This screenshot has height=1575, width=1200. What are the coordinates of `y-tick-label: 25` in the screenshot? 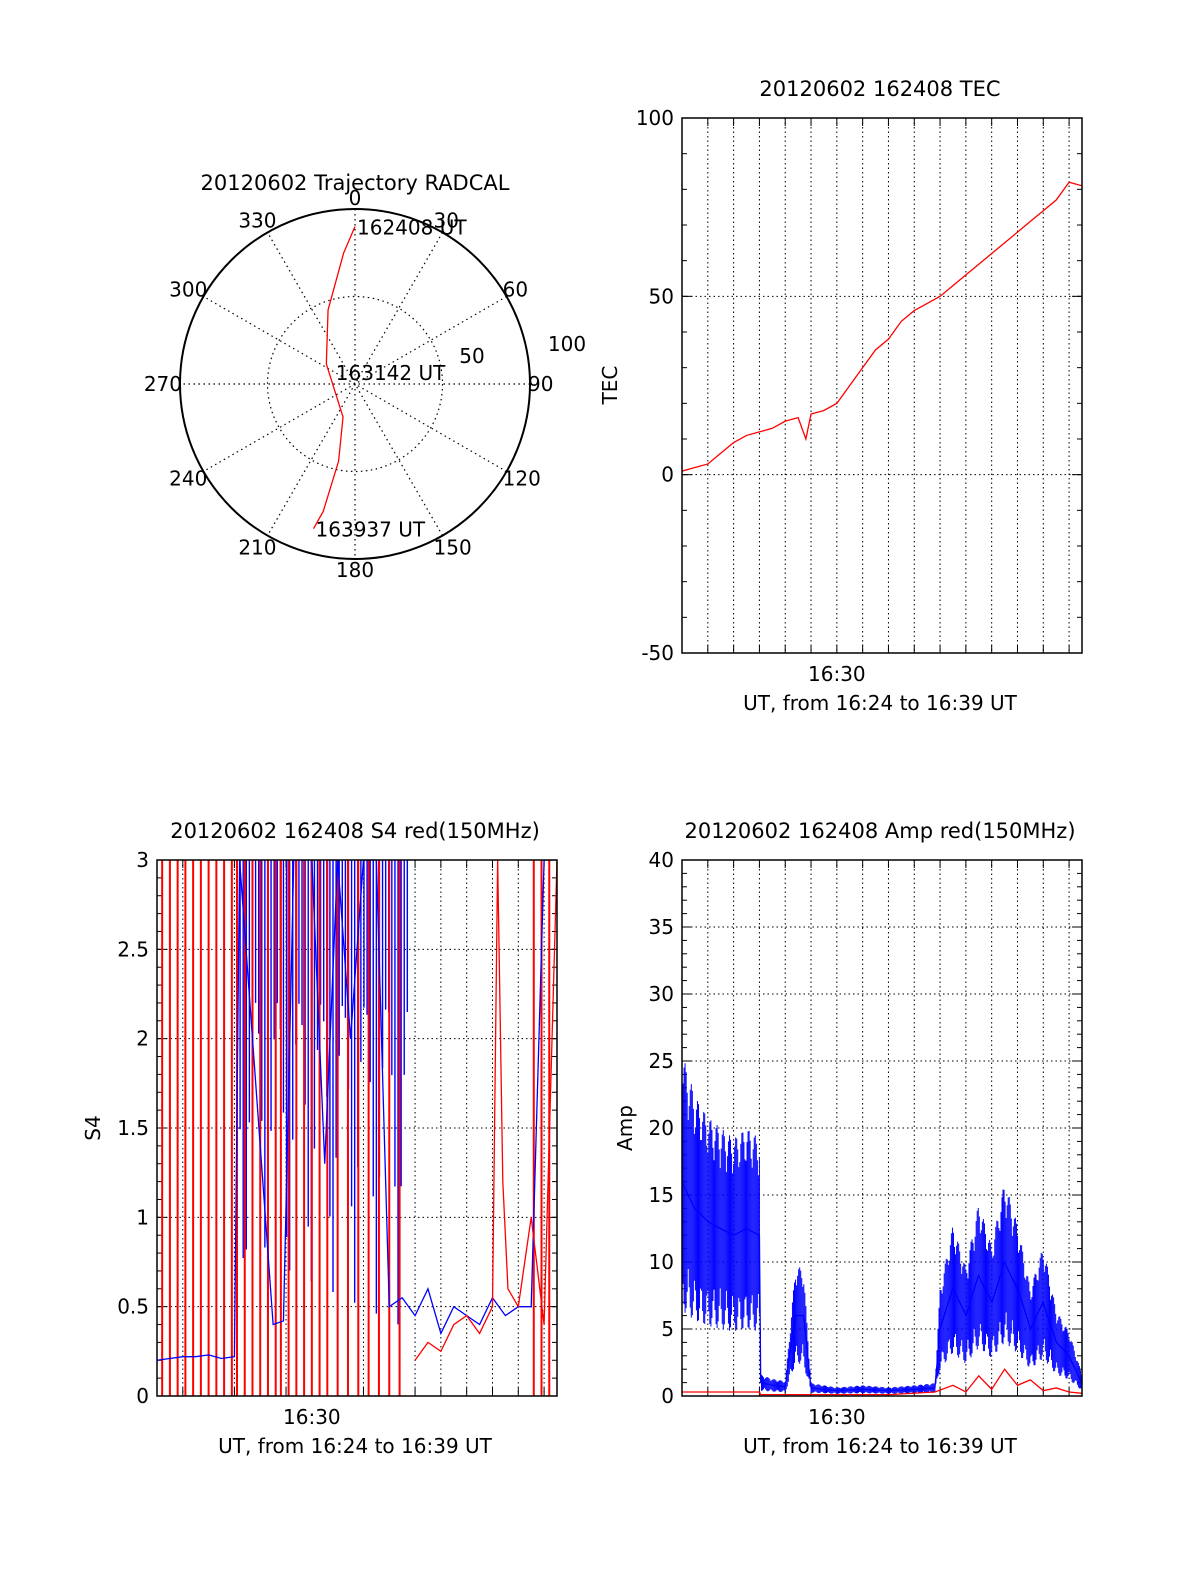 It's located at (661, 1061).